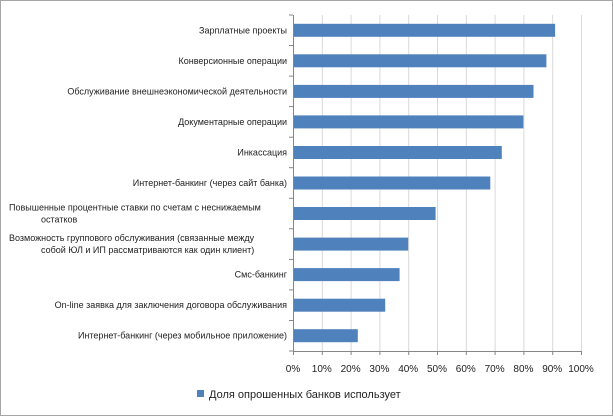 The width and height of the screenshot is (613, 420). What do you see at coordinates (200, 393) in the screenshot?
I see `legend-swatch` at bounding box center [200, 393].